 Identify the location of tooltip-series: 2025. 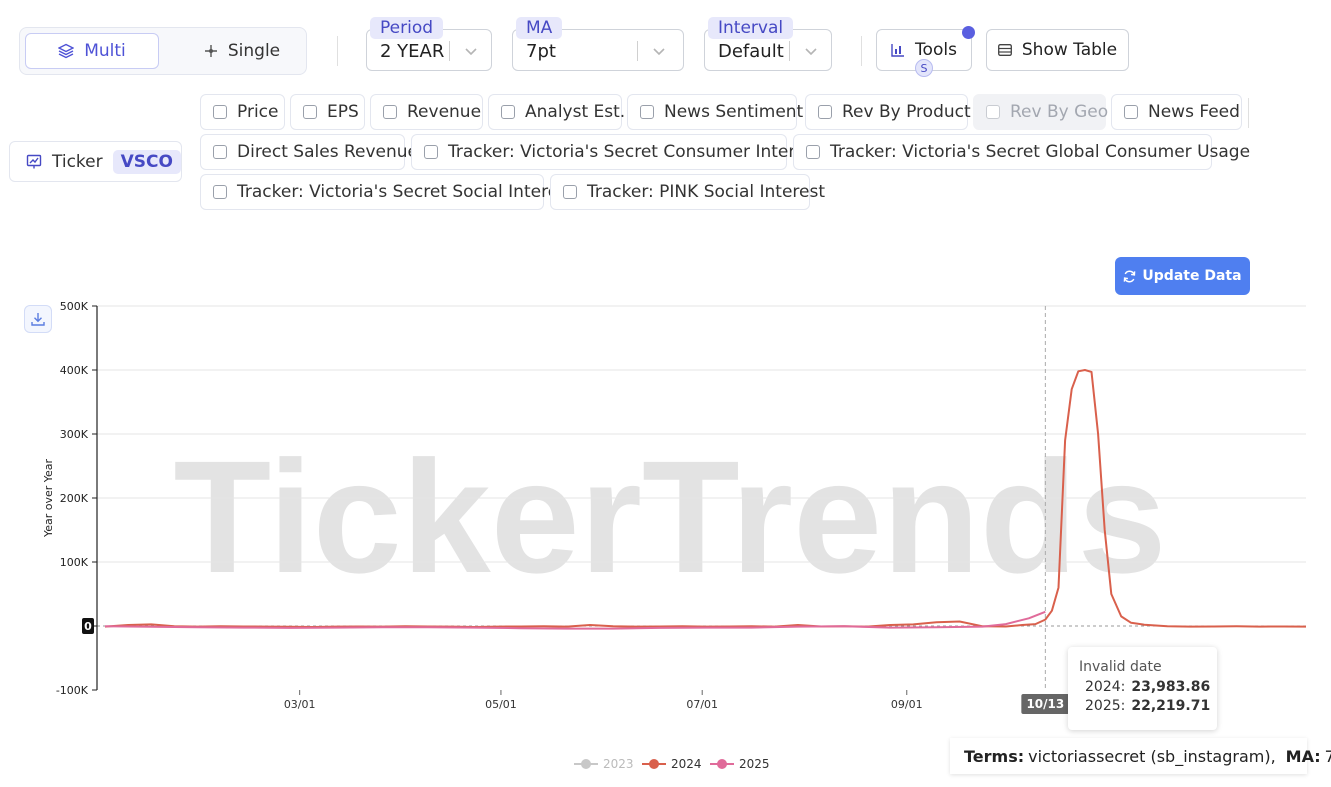
(1103, 706).